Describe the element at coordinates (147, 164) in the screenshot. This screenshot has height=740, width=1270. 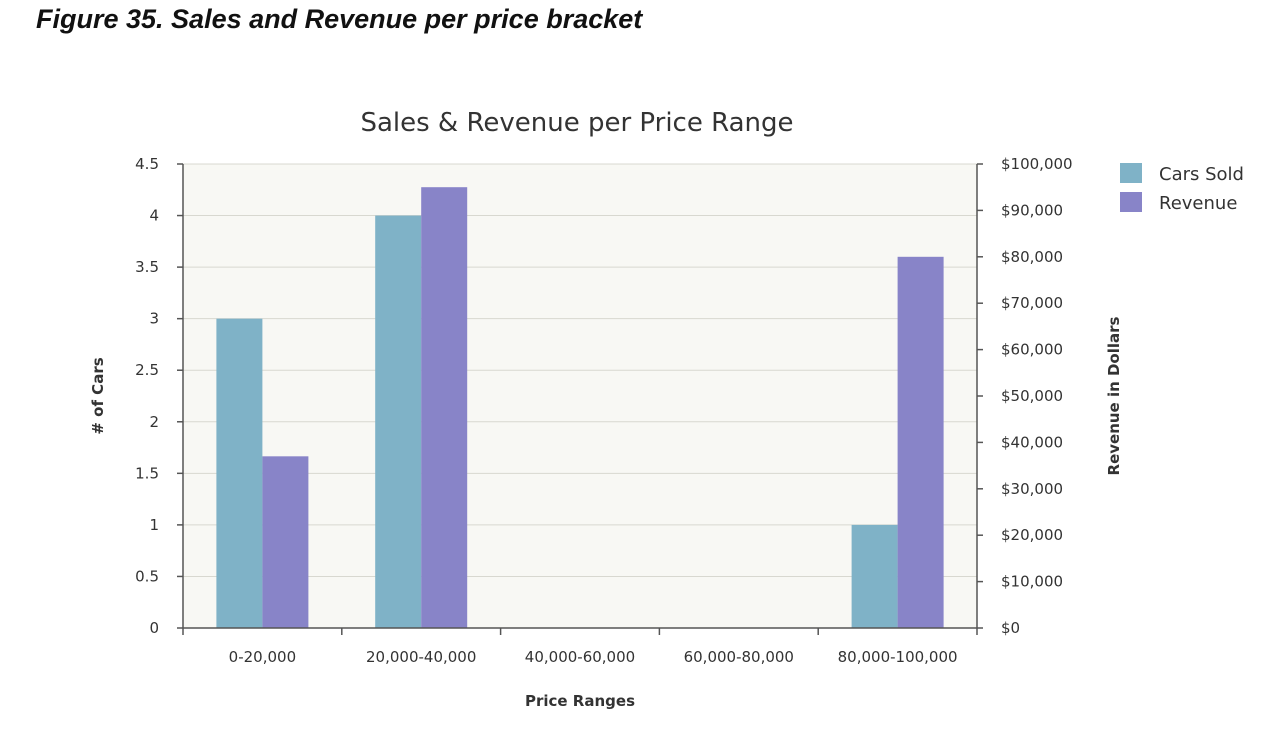
I see `y-tick-label: 4.5` at that location.